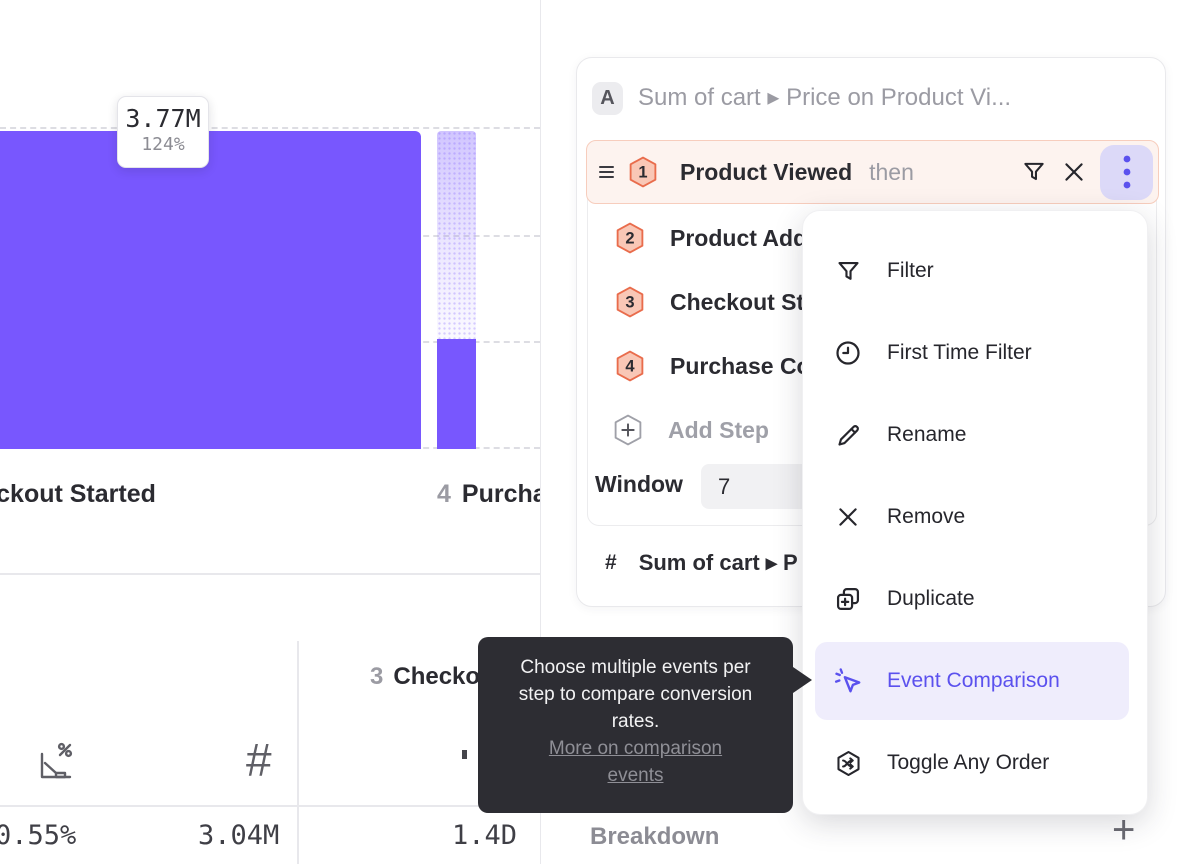 This screenshot has height=864, width=1186. I want to click on column-step-number: 3, so click(377, 676).